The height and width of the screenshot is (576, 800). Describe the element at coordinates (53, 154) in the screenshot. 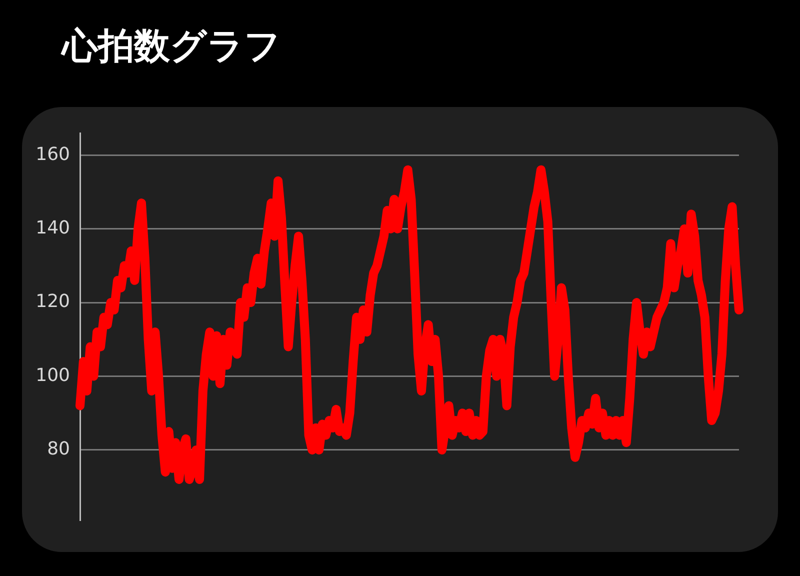

I see `y-tick-label: 160` at that location.